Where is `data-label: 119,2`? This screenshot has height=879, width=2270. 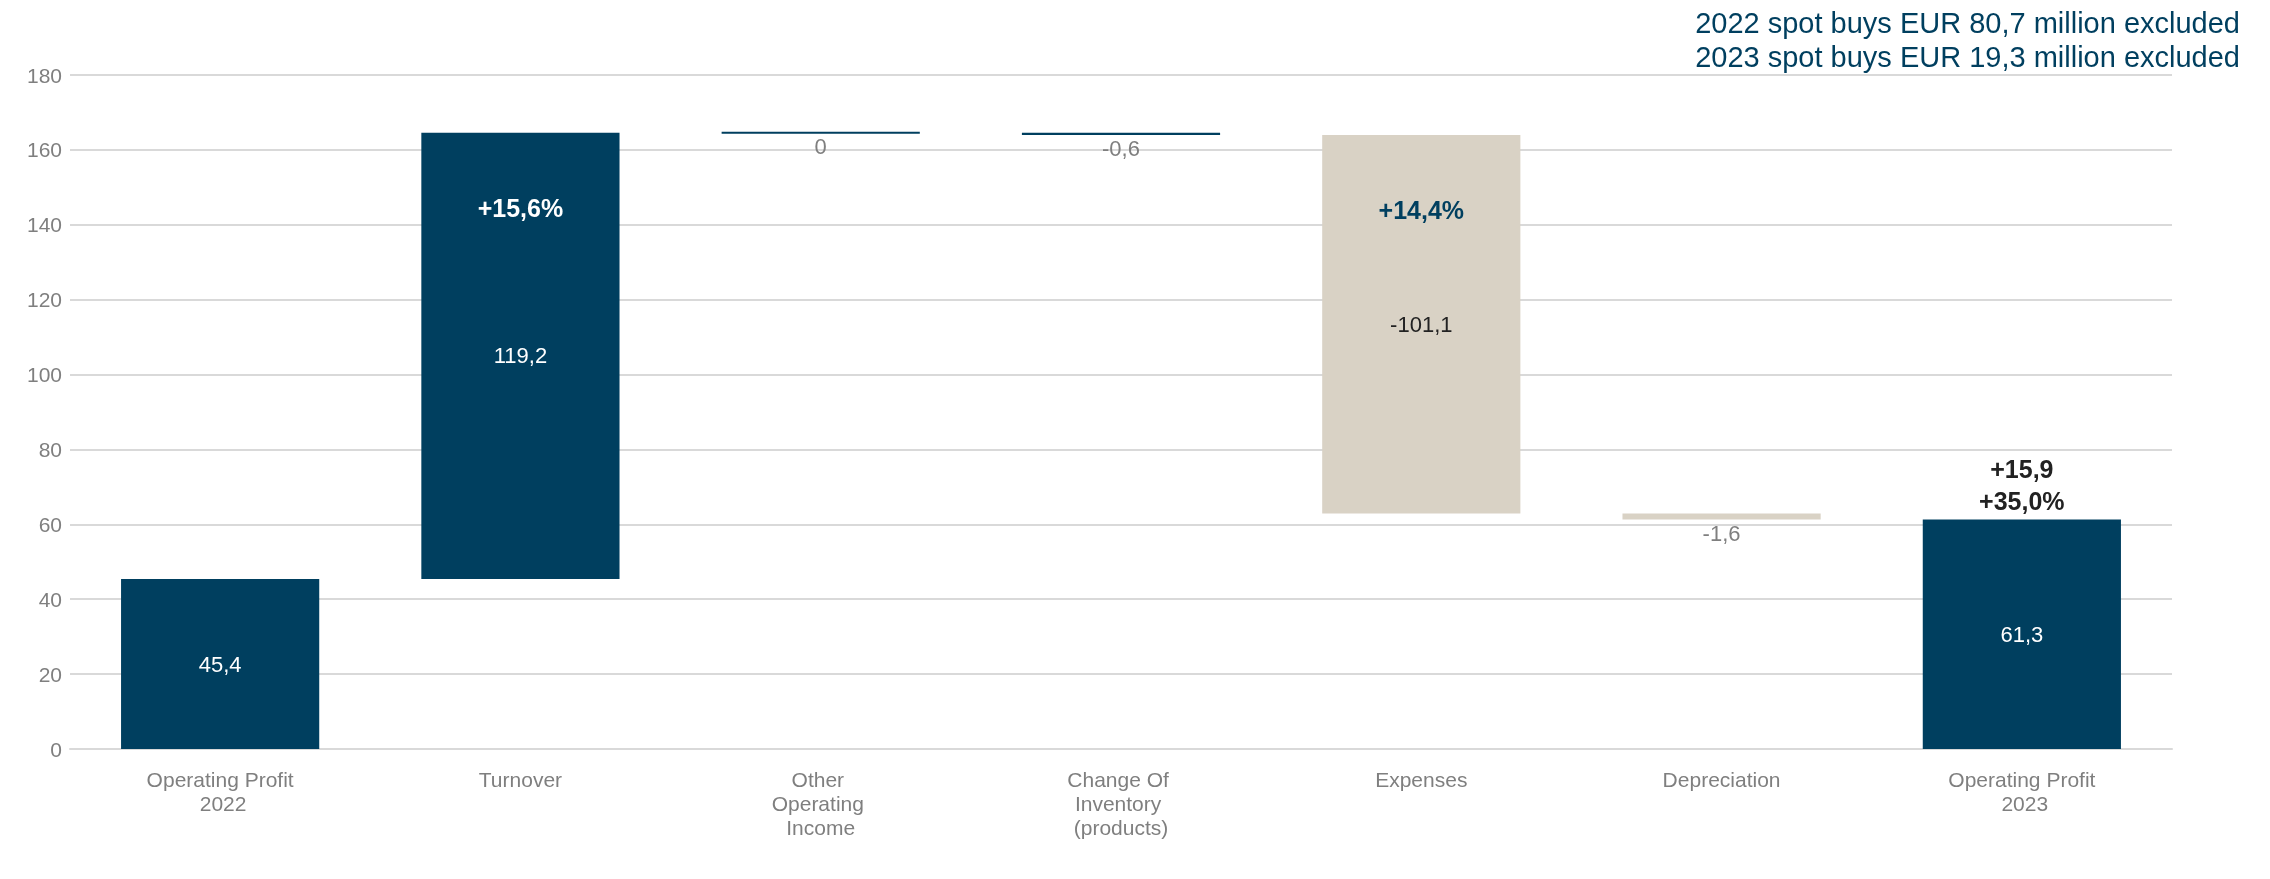 data-label: 119,2 is located at coordinates (520, 356).